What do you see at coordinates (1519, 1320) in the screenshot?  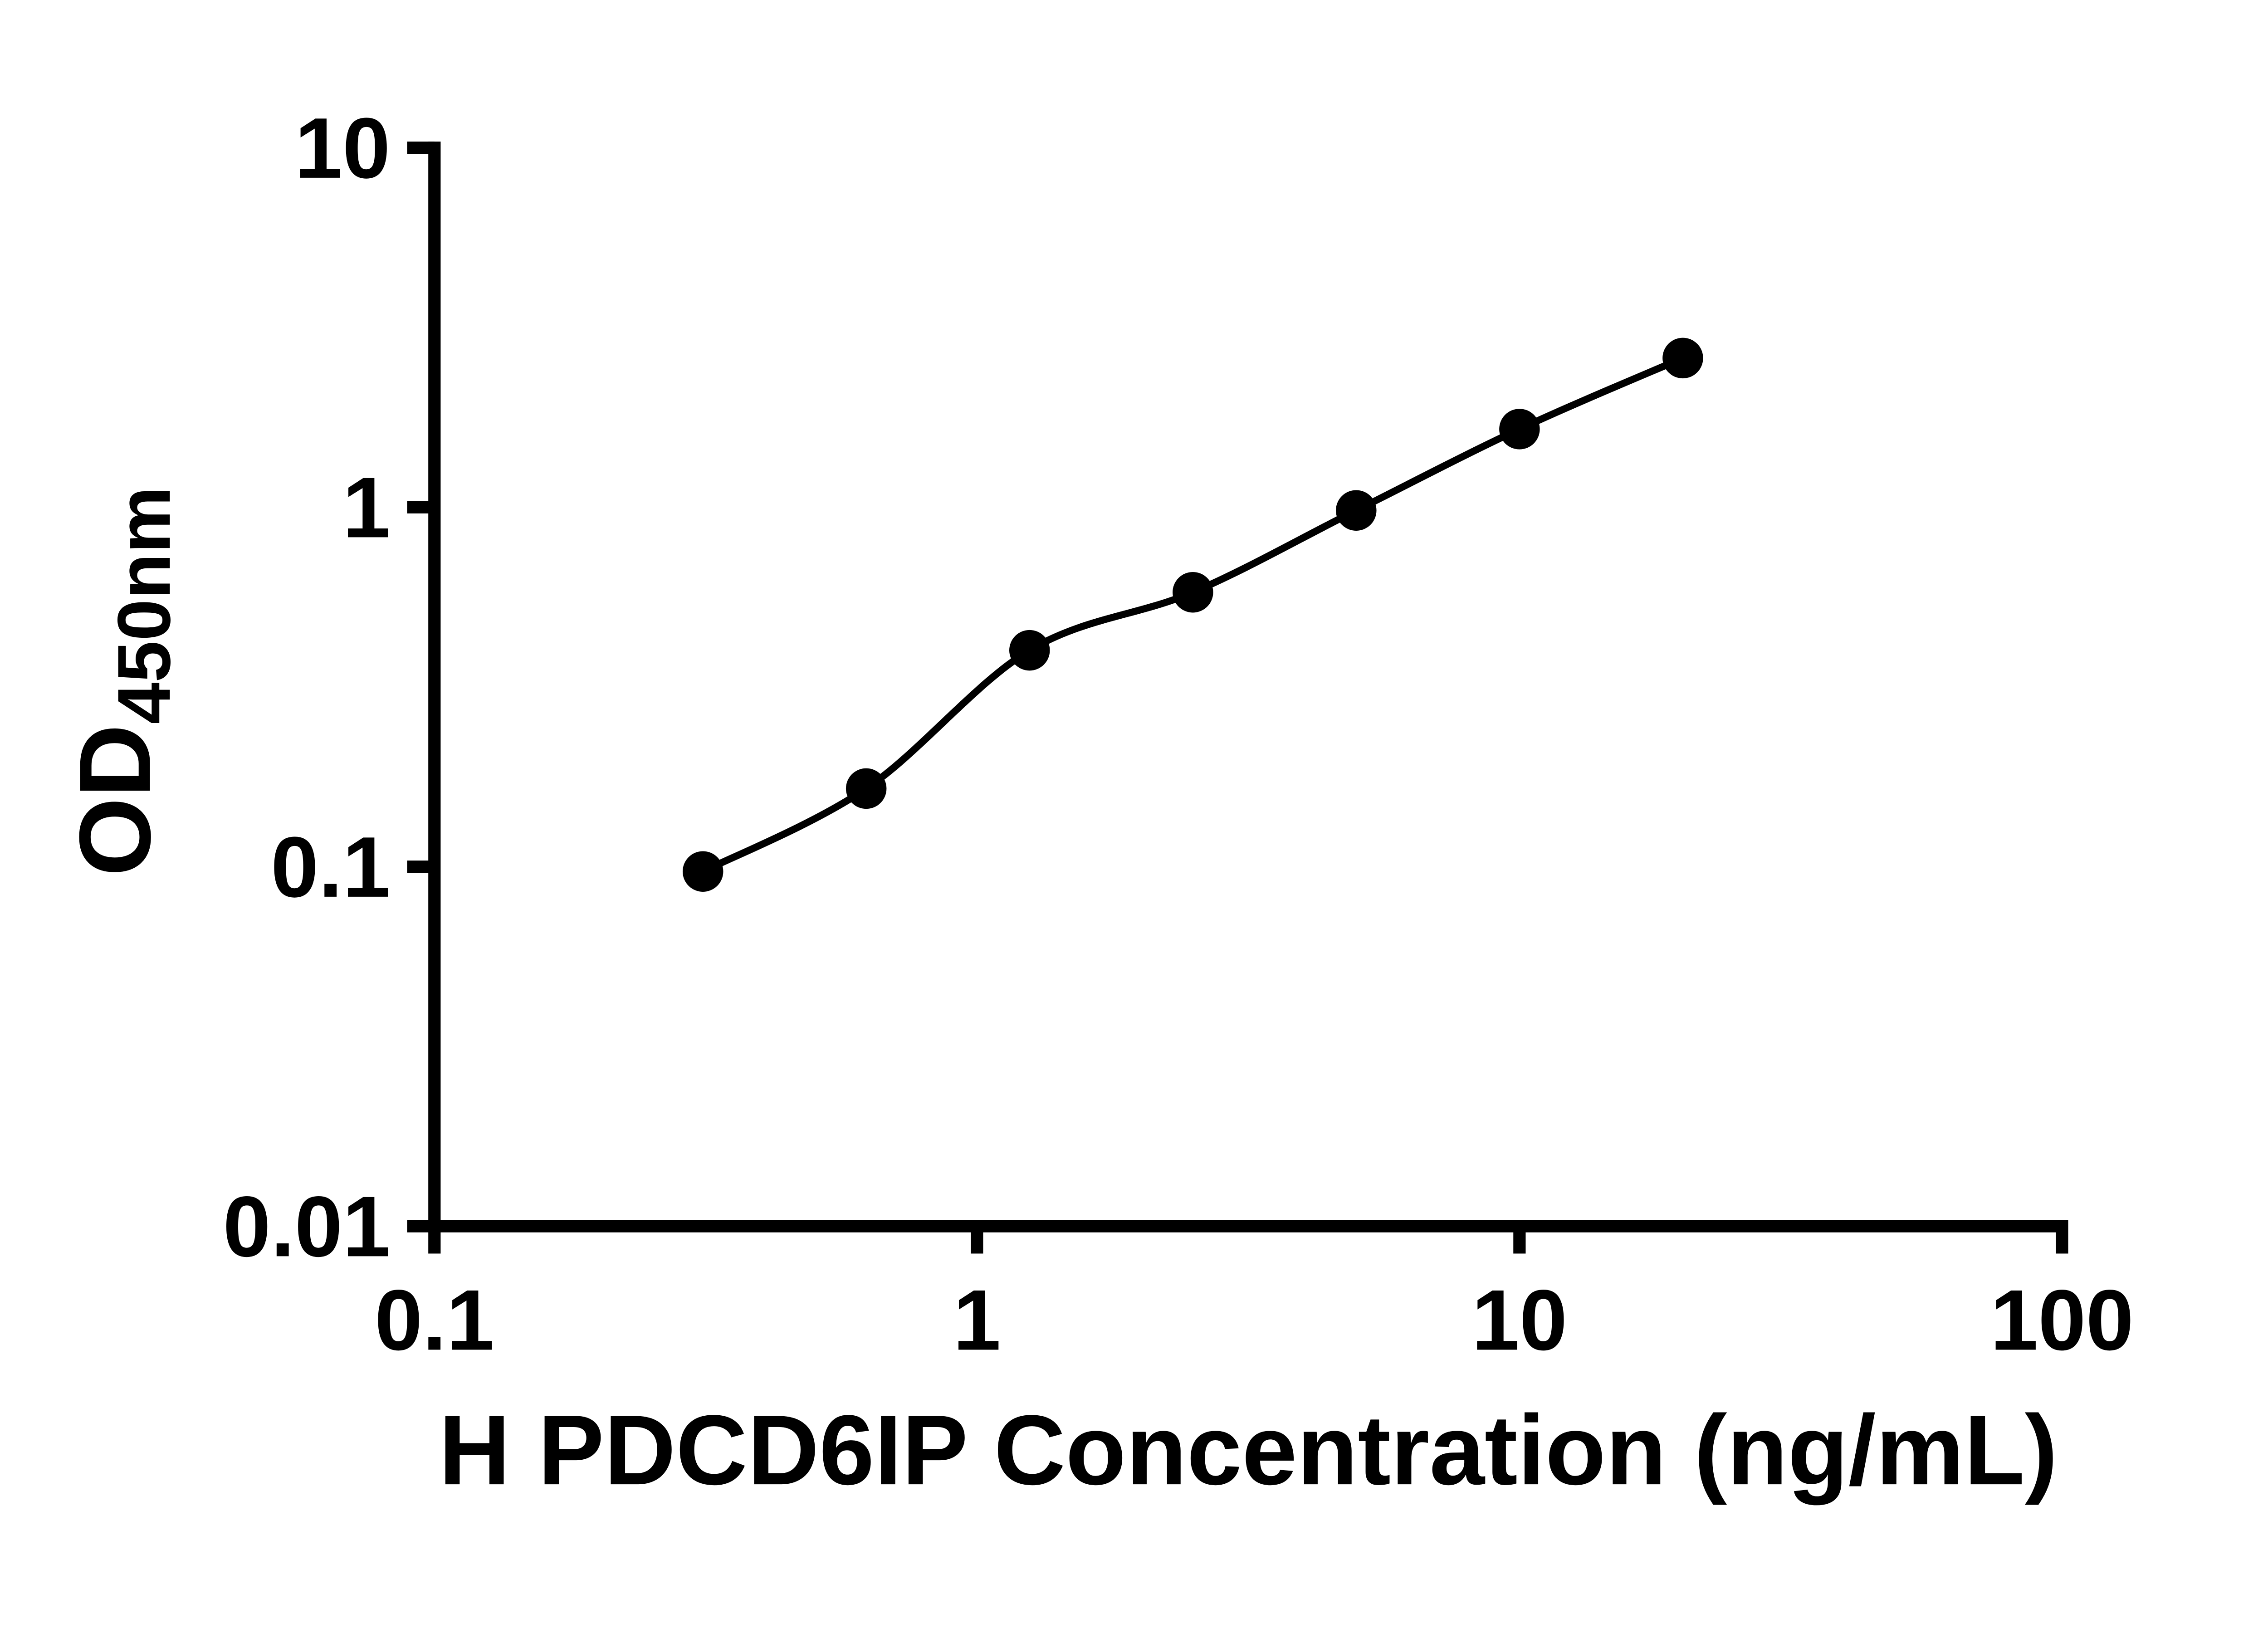 I see `x-tick-label: 10` at bounding box center [1519, 1320].